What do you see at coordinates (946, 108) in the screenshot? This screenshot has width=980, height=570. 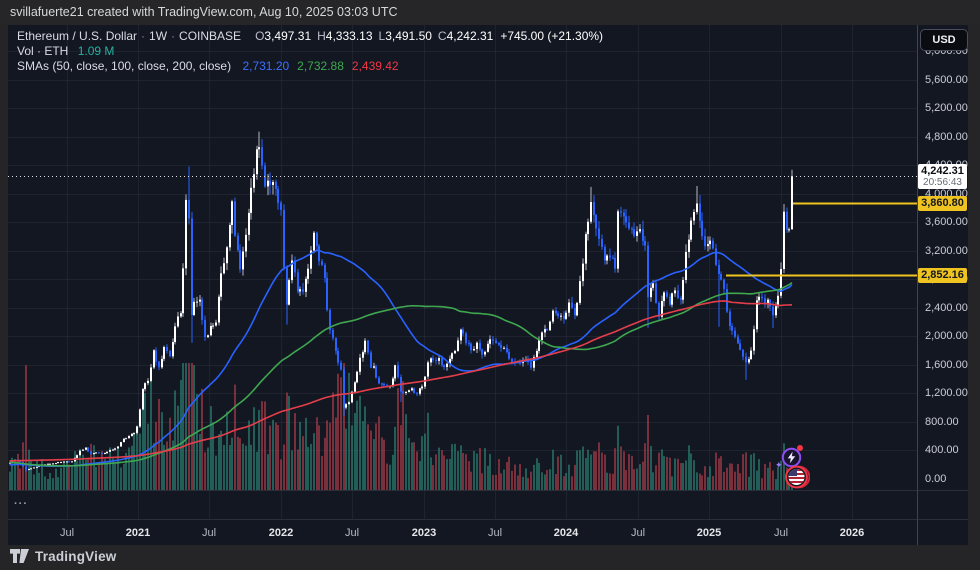 I see `price-tick-label: 5,200.00` at bounding box center [946, 108].